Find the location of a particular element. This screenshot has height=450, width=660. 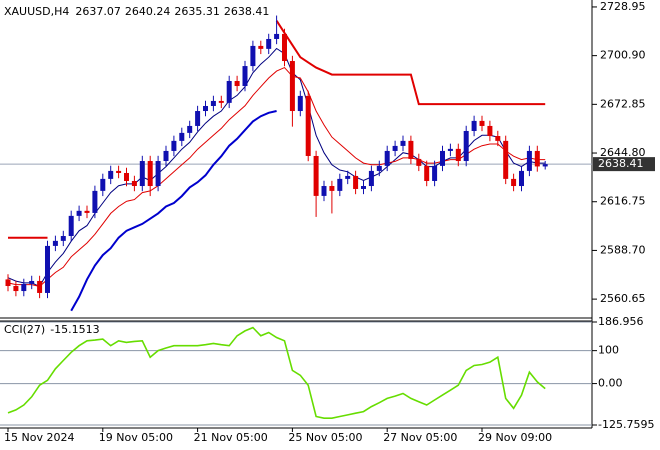

x-tick-label: 15 Nov 2024 is located at coordinates (39, 437).